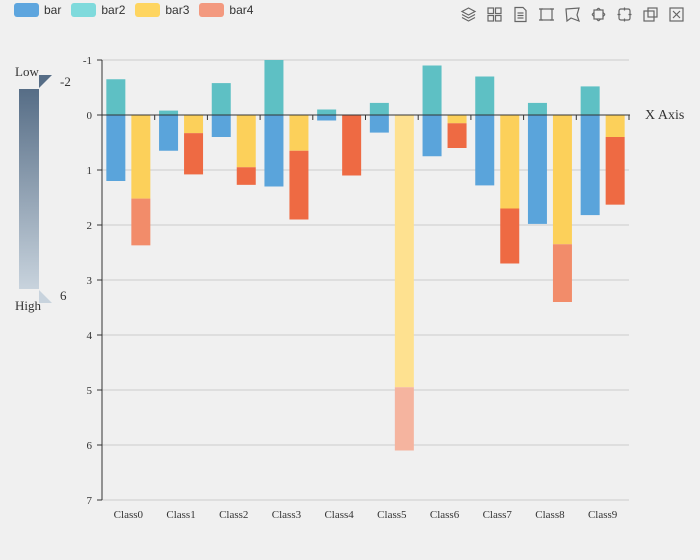 The width and height of the screenshot is (700, 560). What do you see at coordinates (445, 515) in the screenshot?
I see `x-tick-label: Class6` at bounding box center [445, 515].